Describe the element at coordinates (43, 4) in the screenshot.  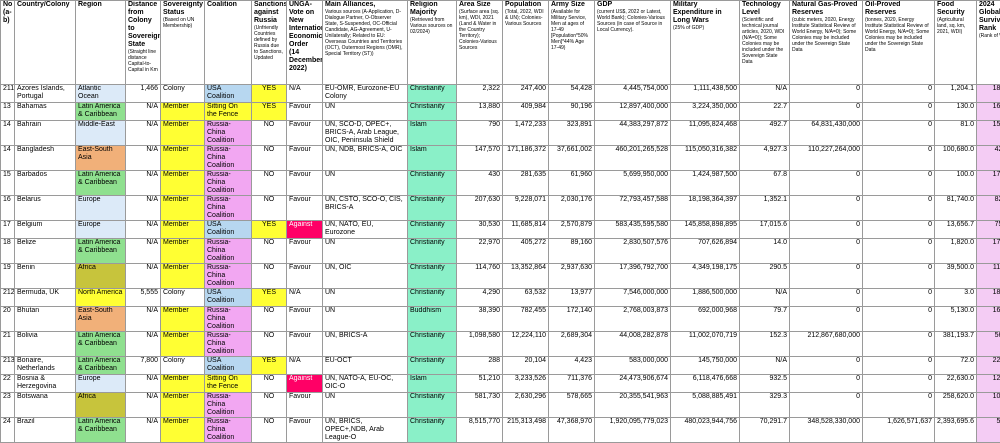
I see `header-title: Country/Colony` at that location.